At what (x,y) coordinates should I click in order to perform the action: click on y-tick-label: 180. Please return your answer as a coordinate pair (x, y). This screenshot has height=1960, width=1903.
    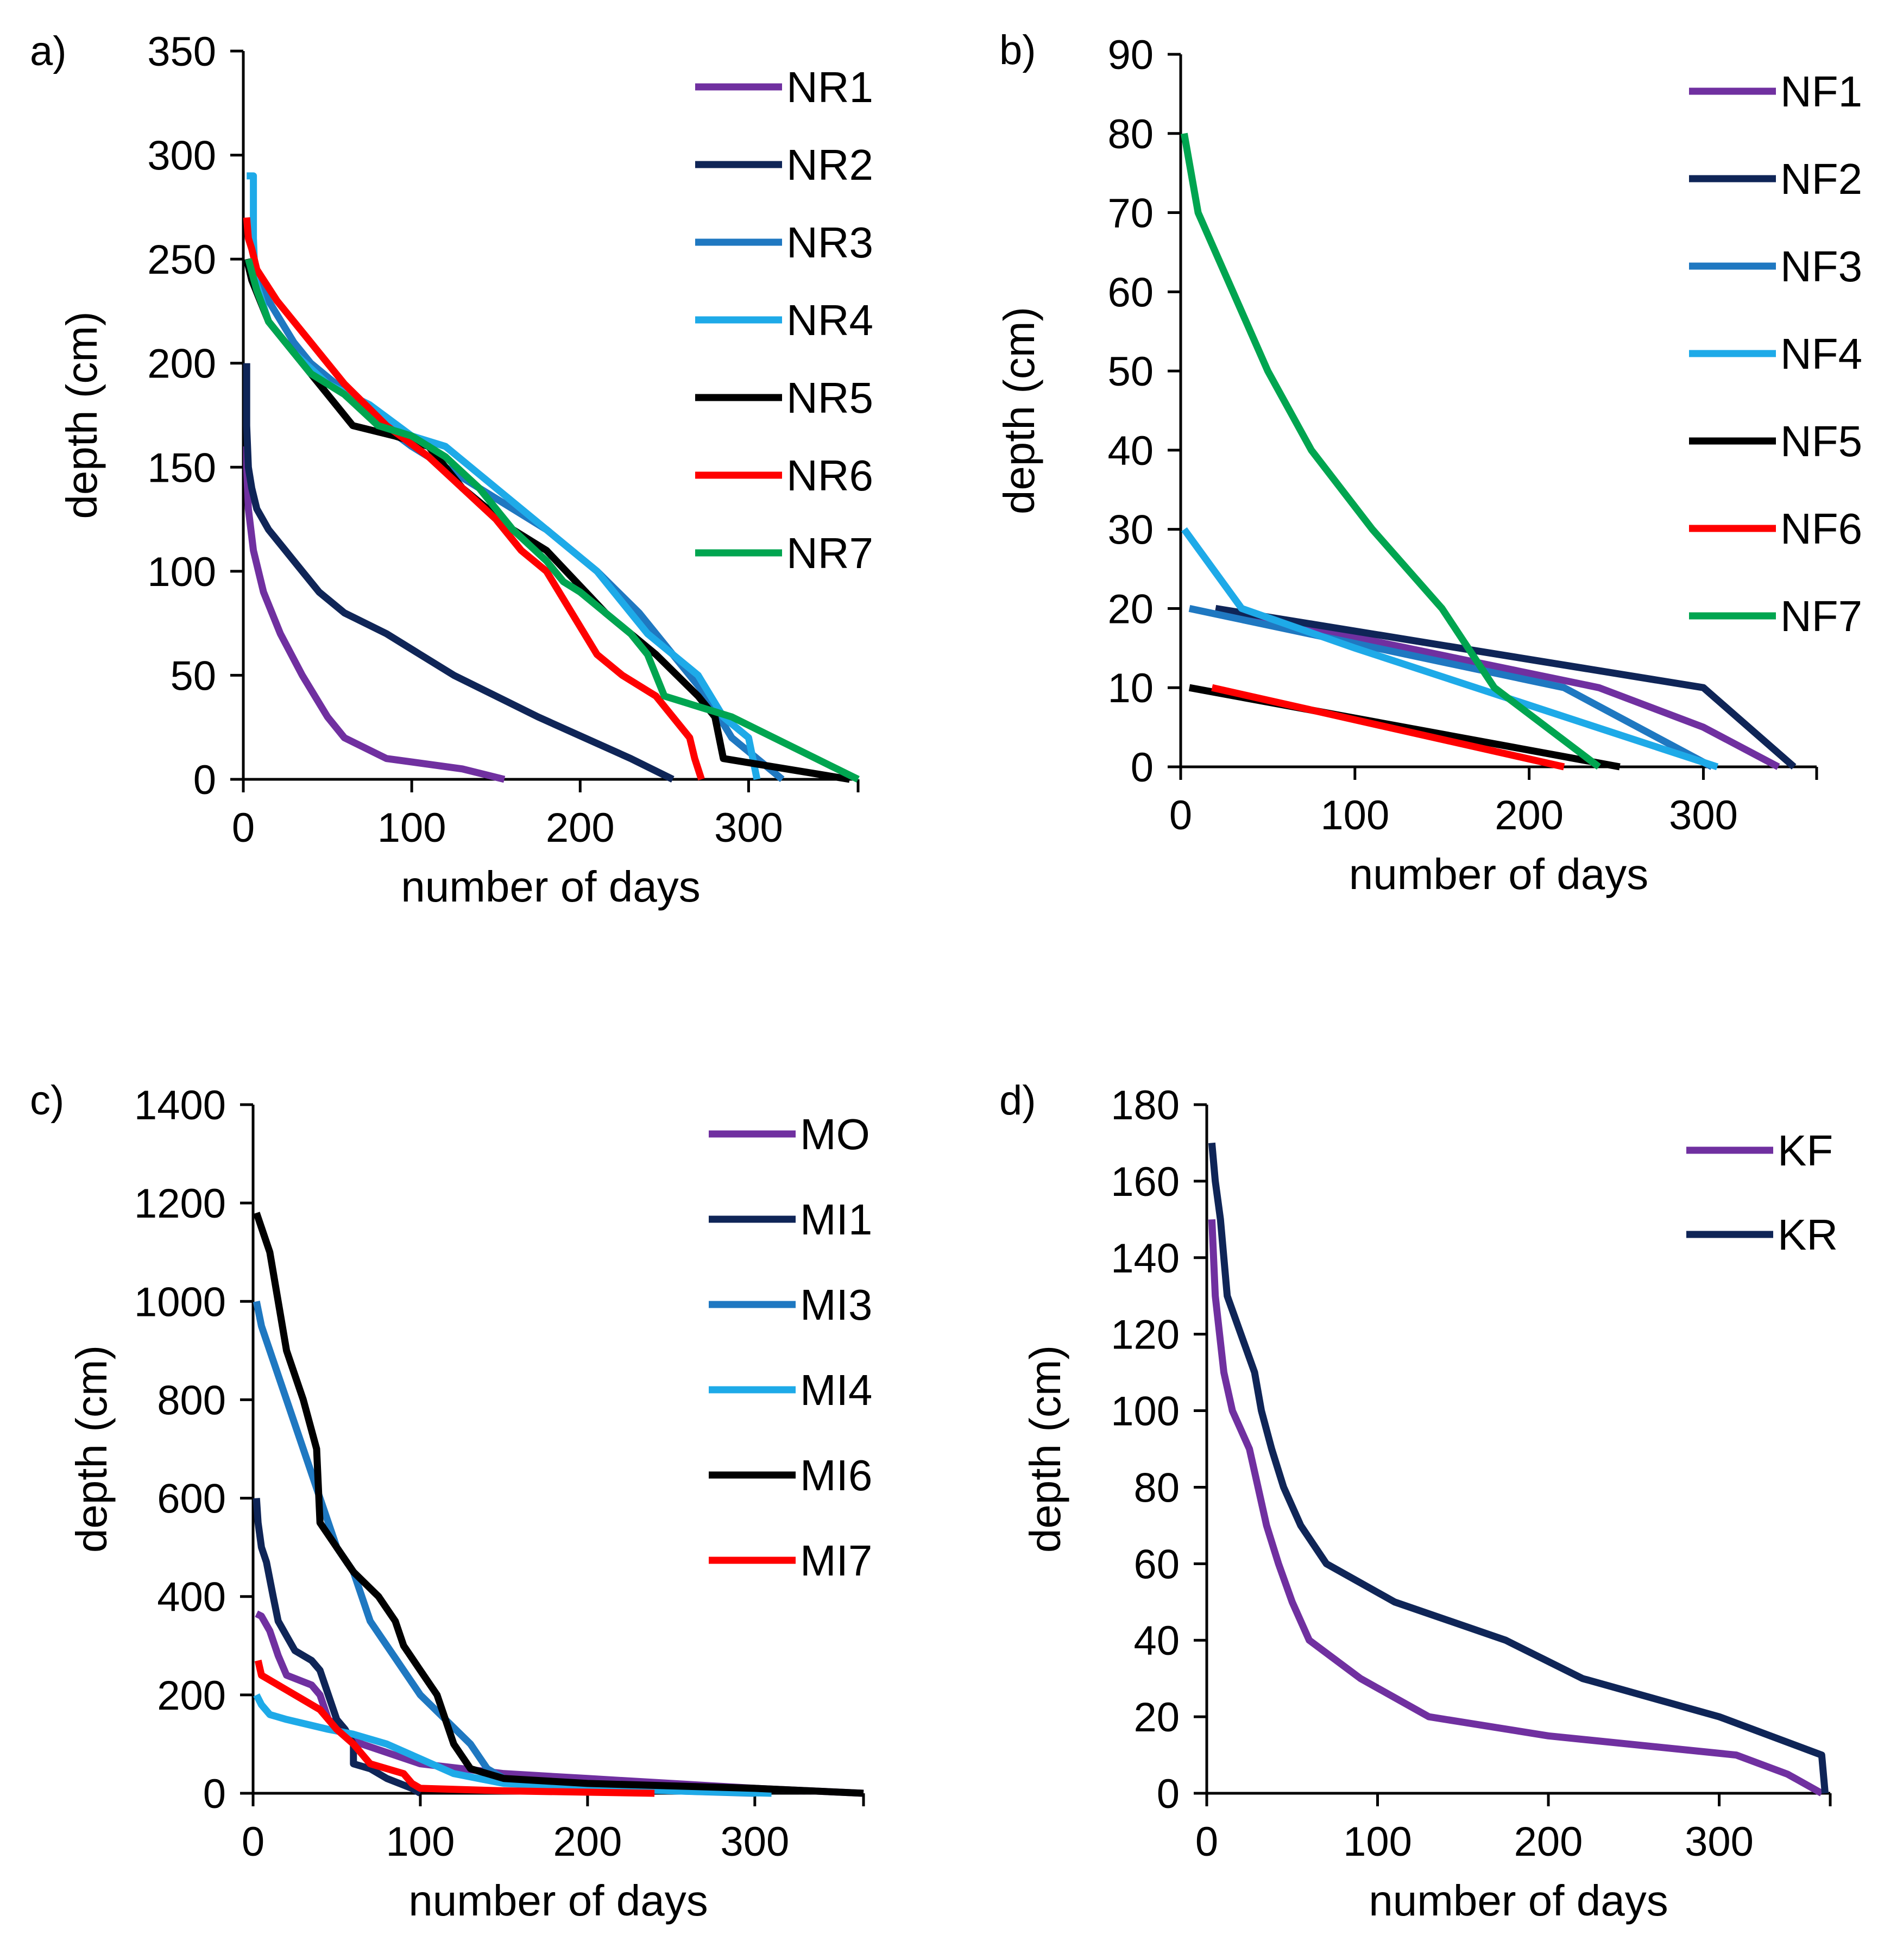
    Looking at the image, I should click on (1145, 1105).